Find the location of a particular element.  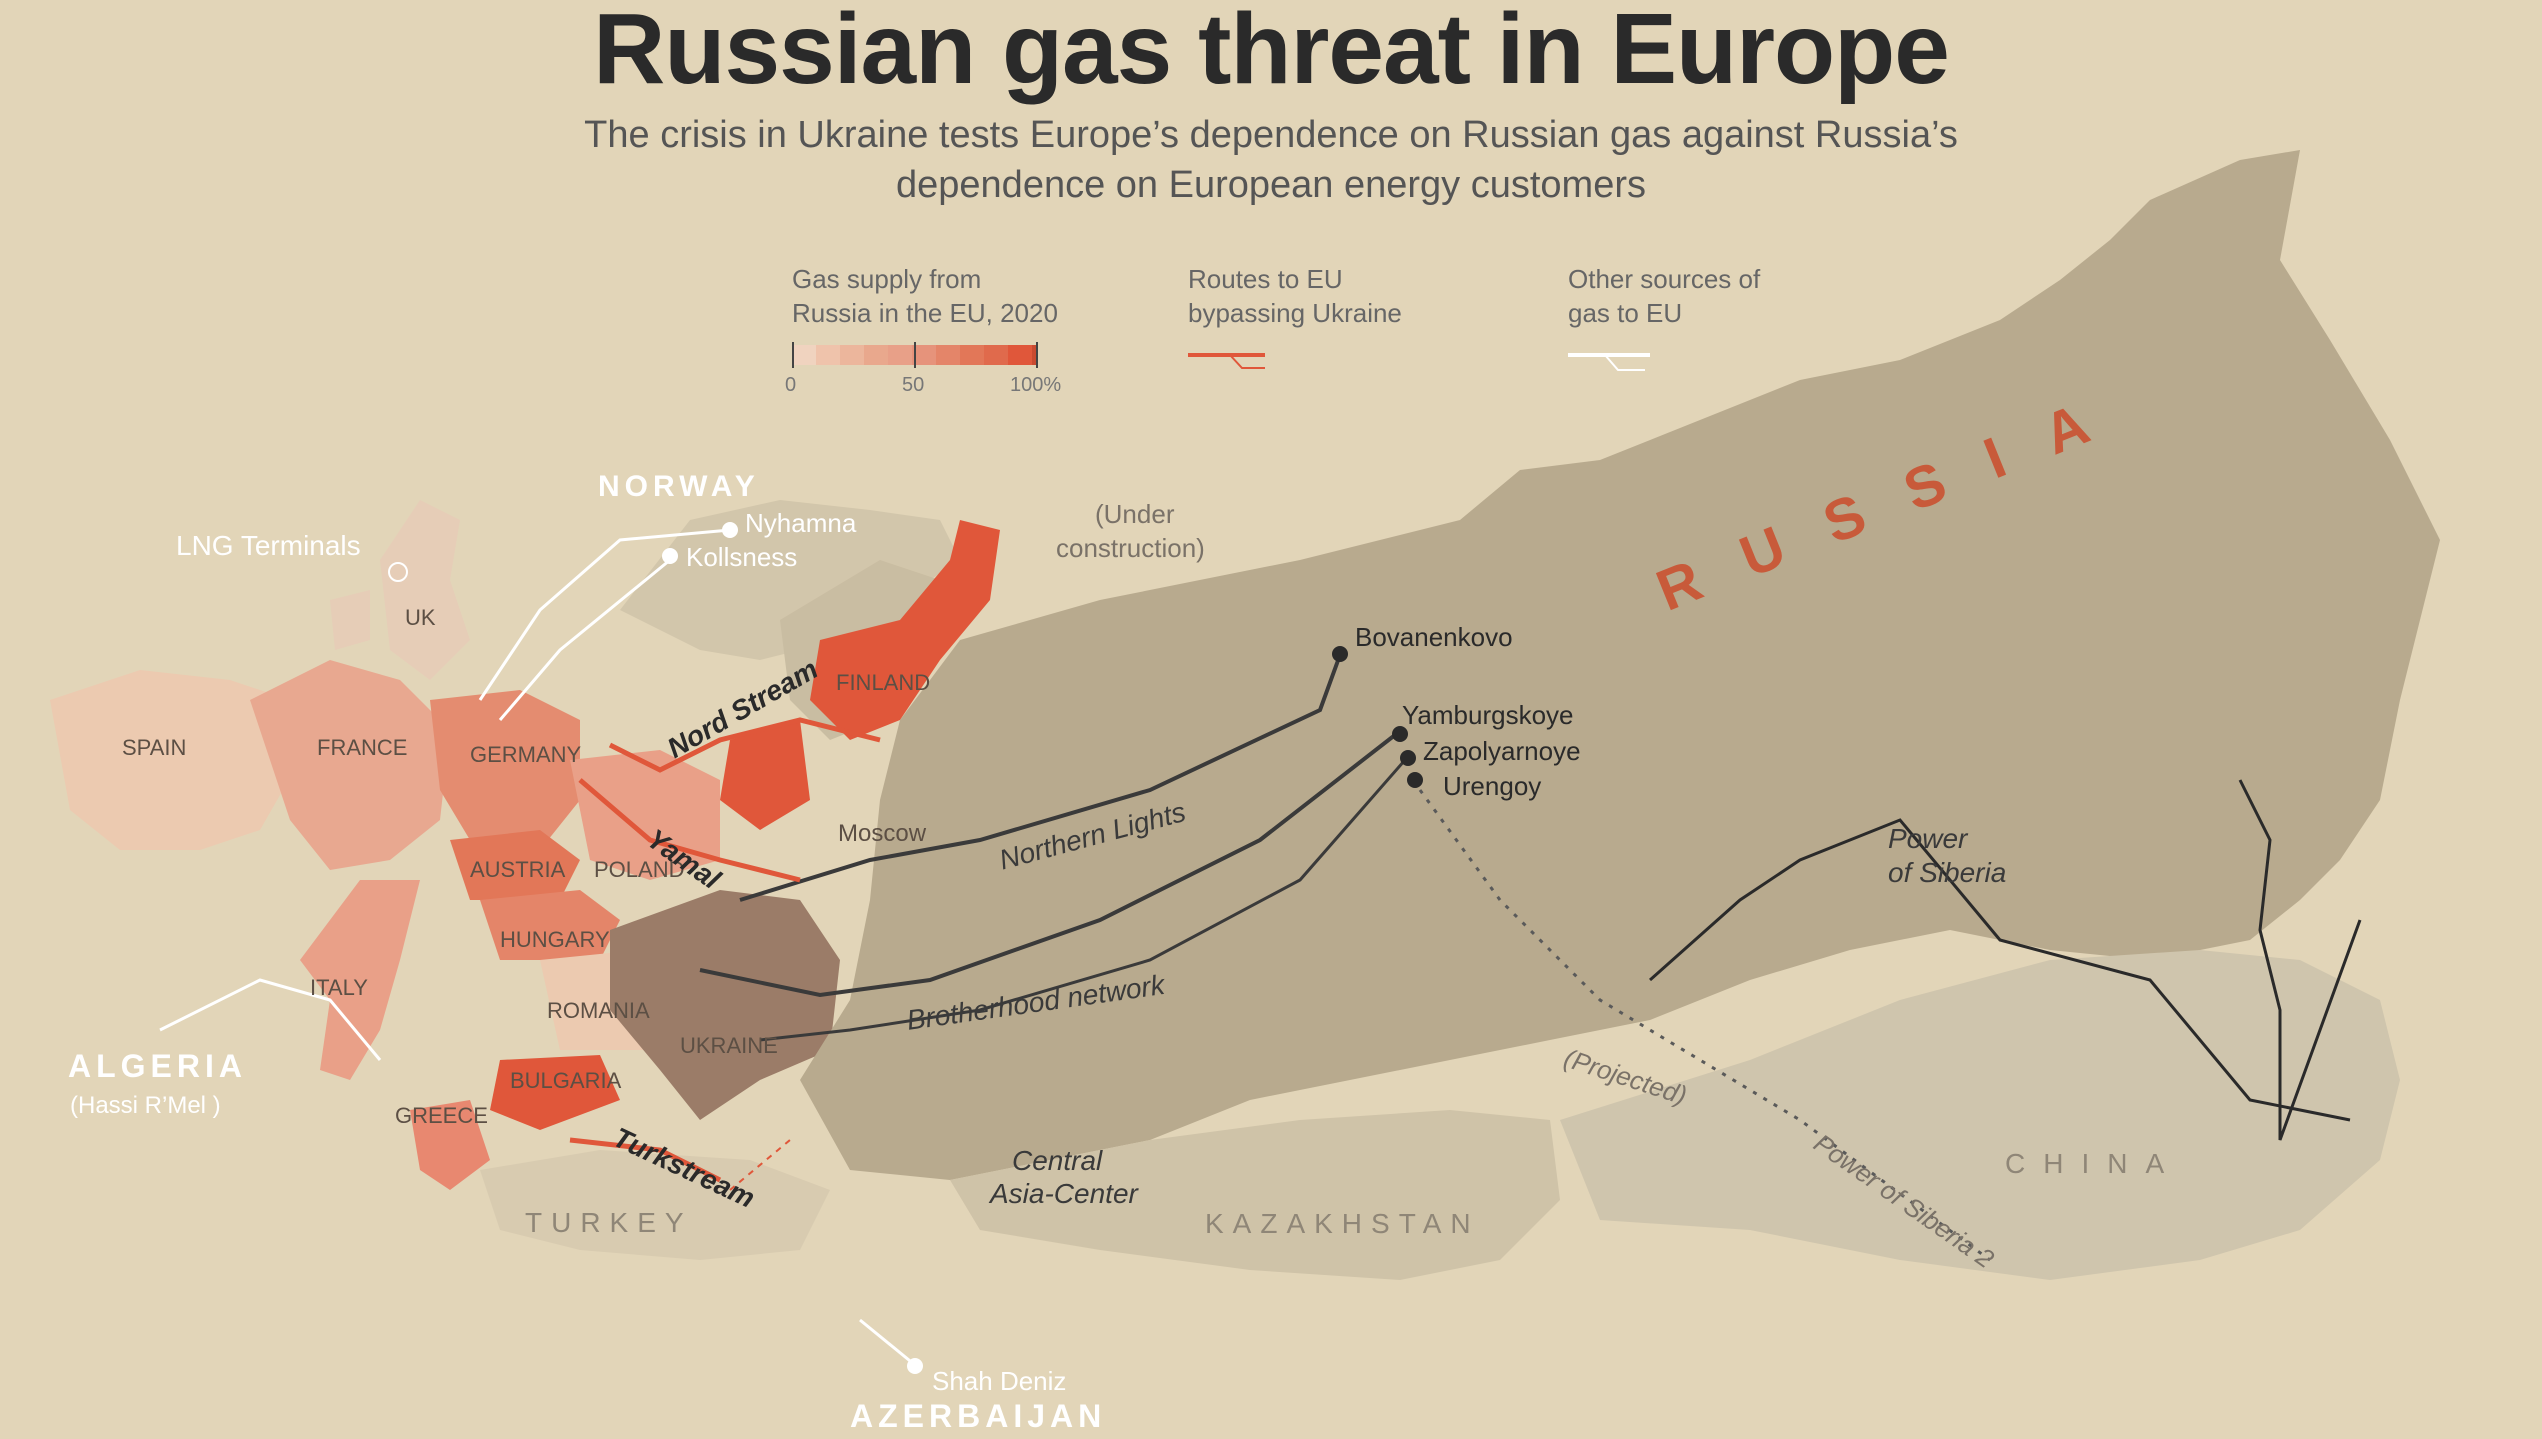

label-finland: FINLAND is located at coordinates (883, 682).